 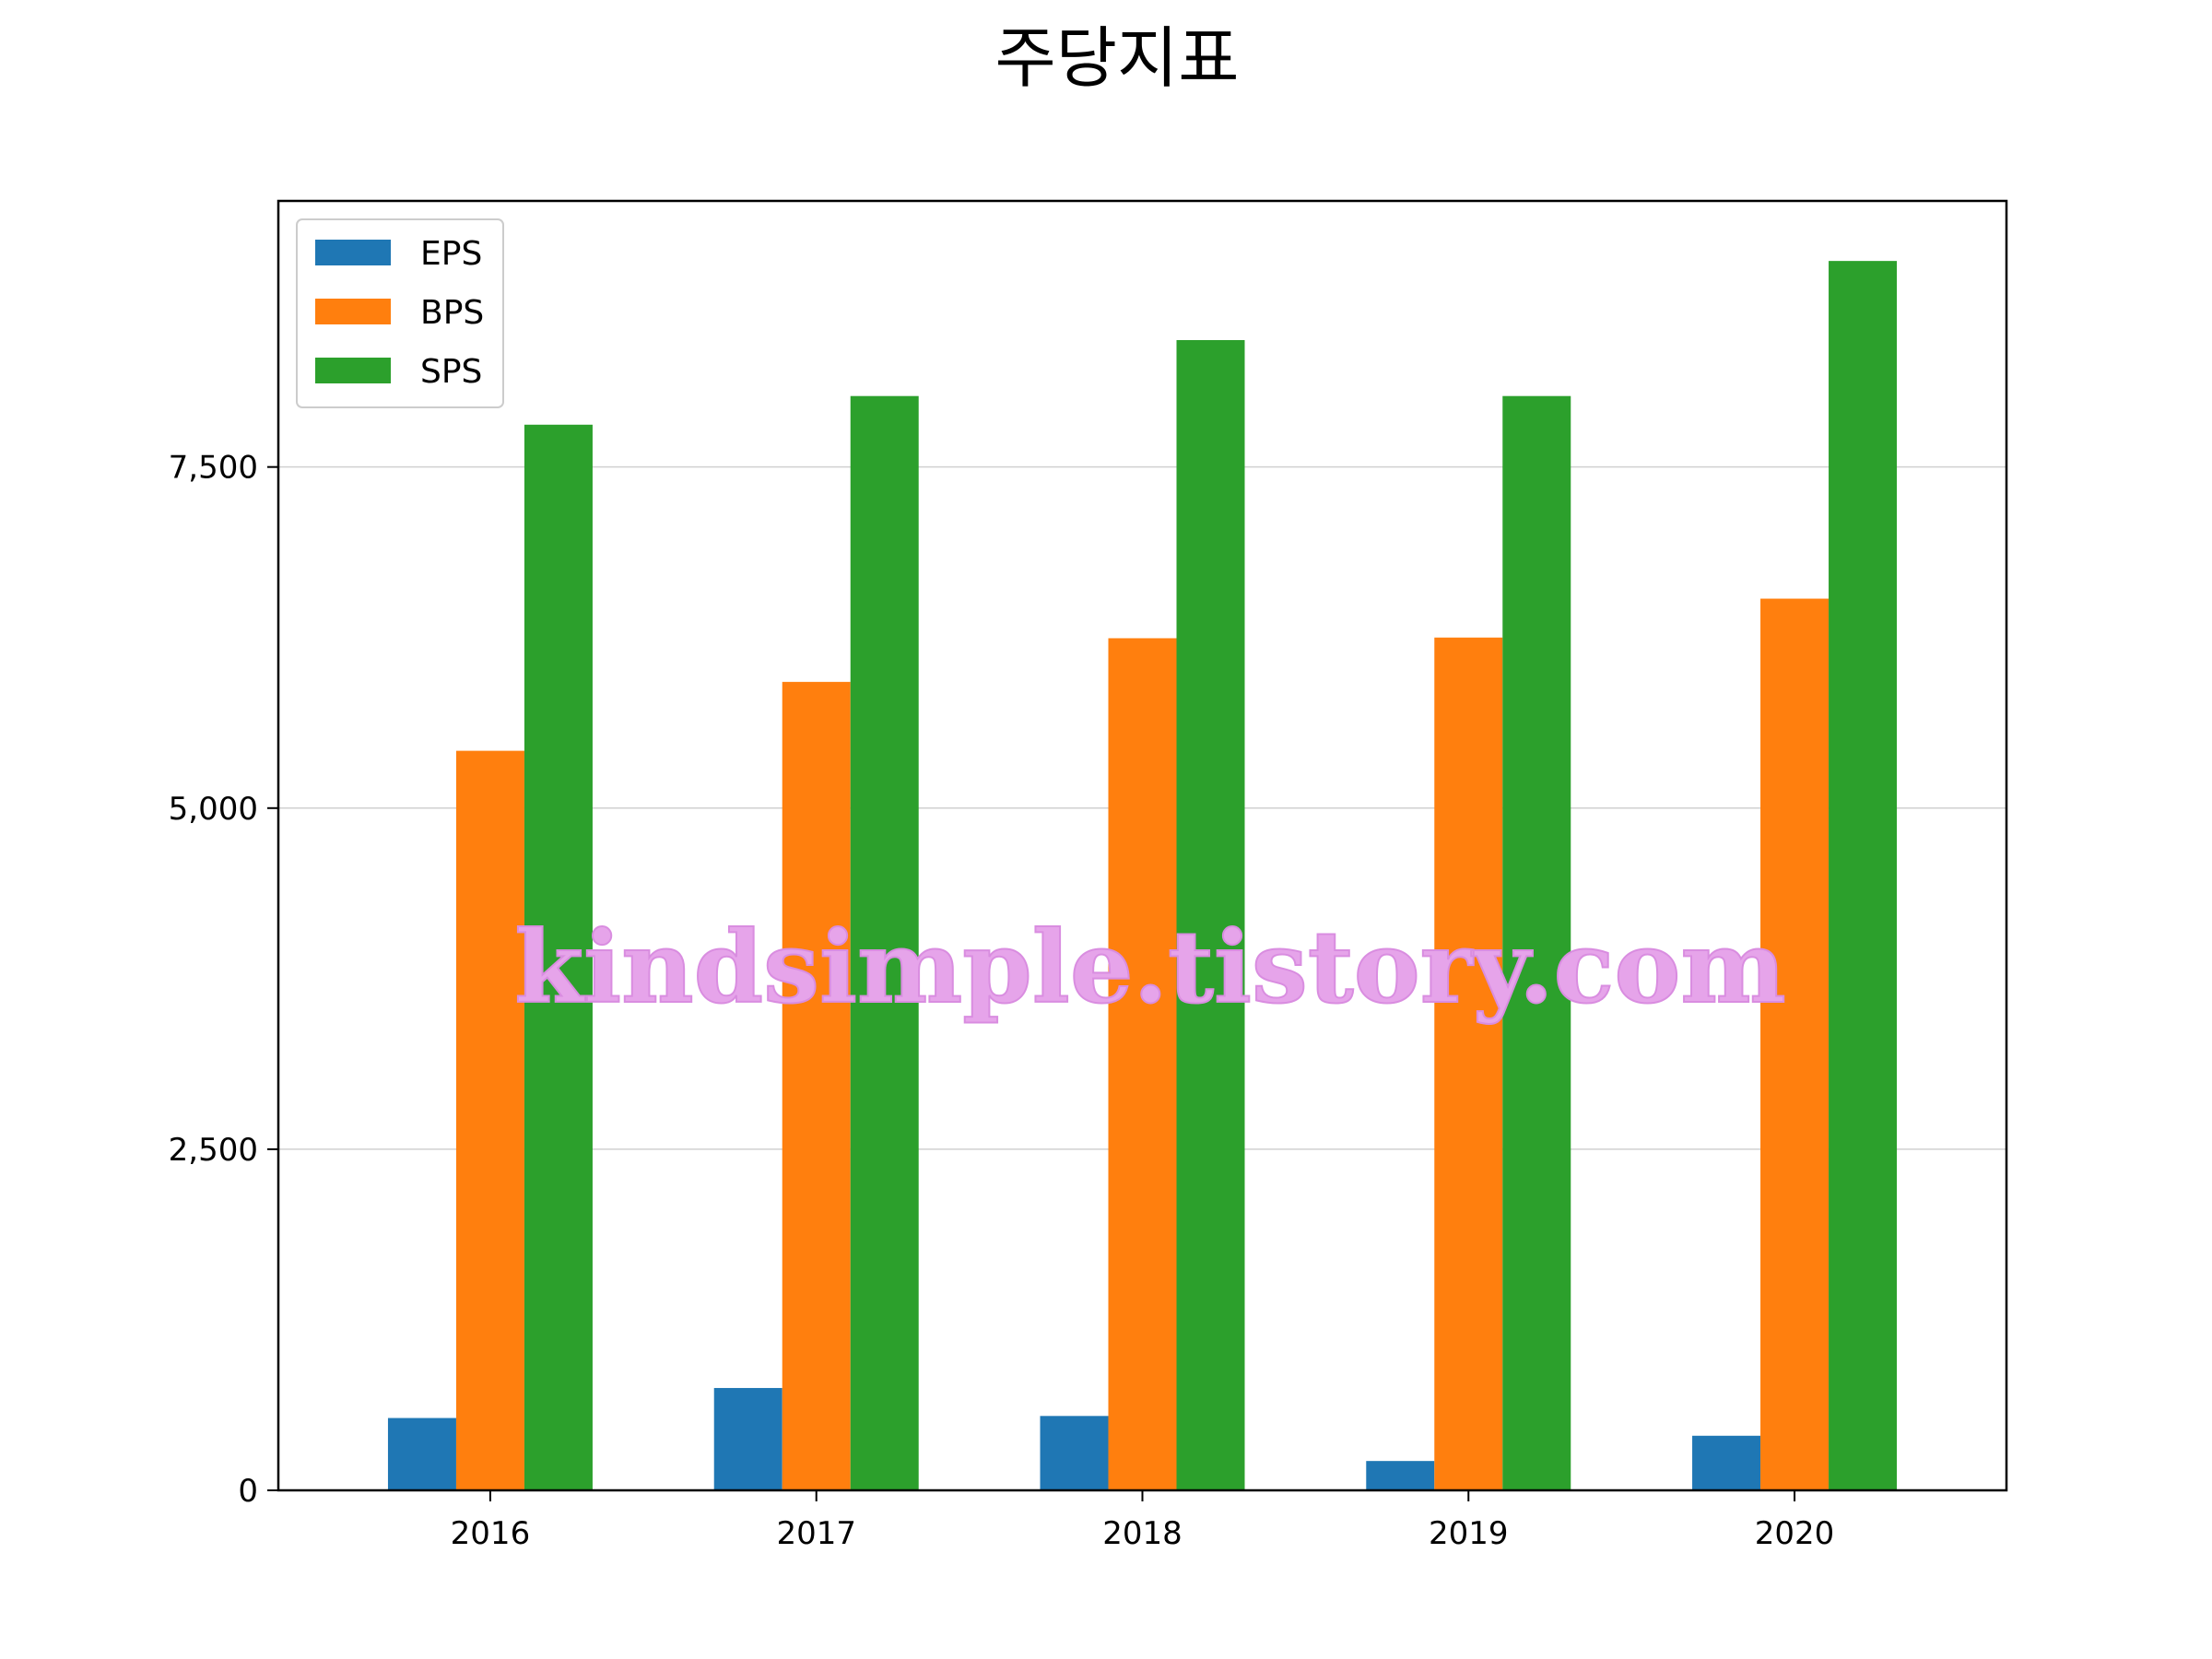 I want to click on bar-bps-2016, so click(x=489, y=1120).